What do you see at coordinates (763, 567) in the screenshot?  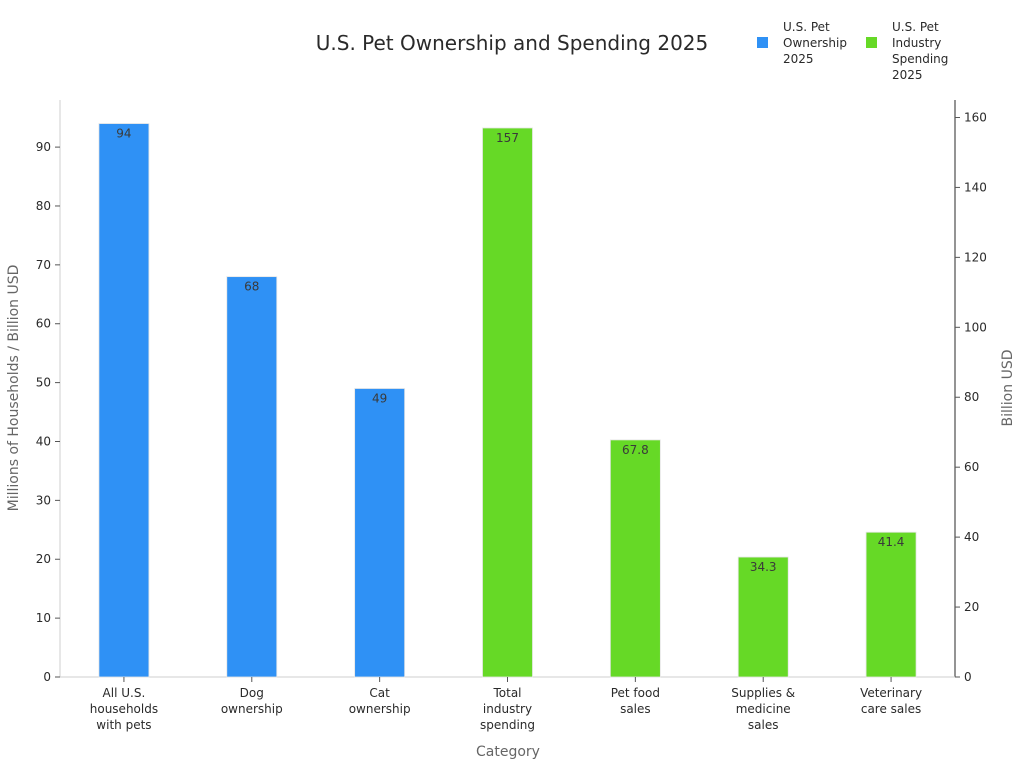 I see `bar-value-label: 34.3` at bounding box center [763, 567].